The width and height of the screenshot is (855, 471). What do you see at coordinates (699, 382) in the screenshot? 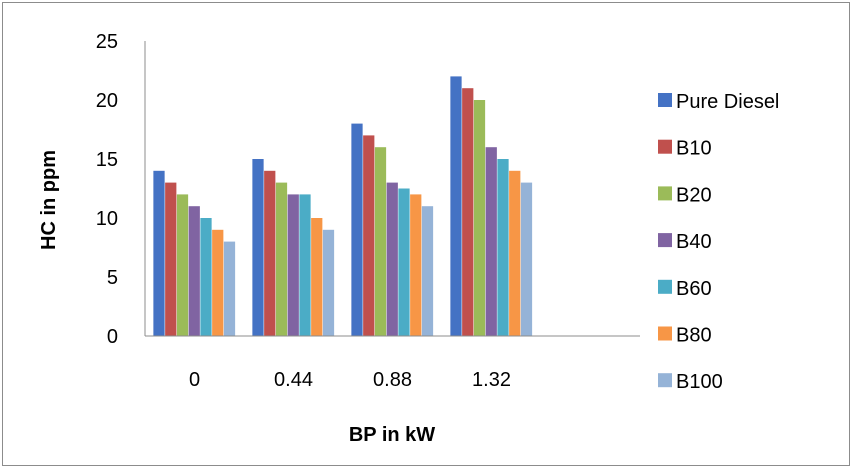
I see `legend-label: B100` at bounding box center [699, 382].